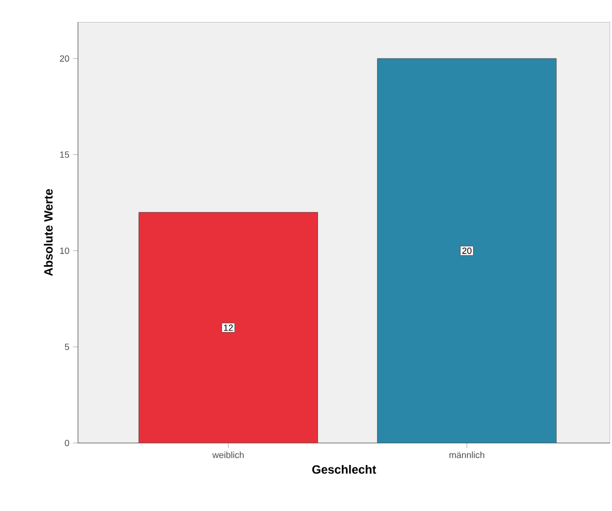  Describe the element at coordinates (228, 455) in the screenshot. I see `x-tick-label: weiblich` at that location.